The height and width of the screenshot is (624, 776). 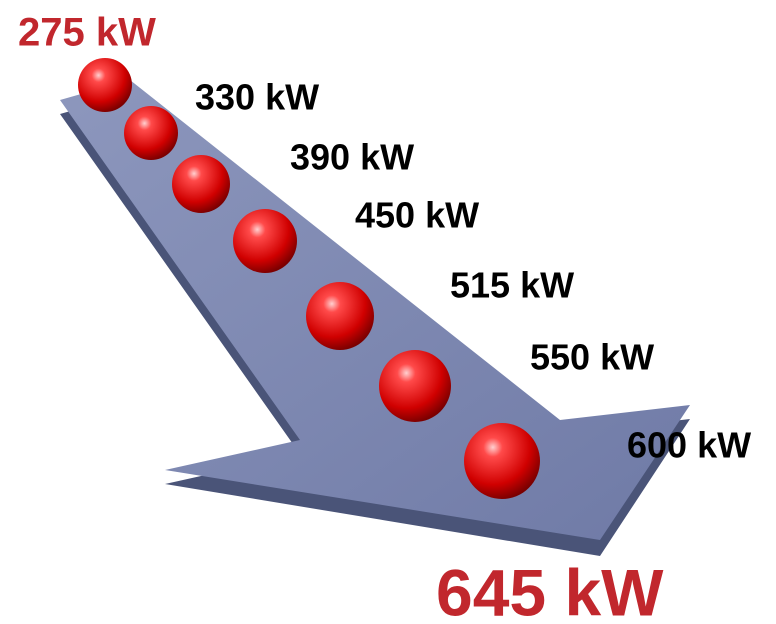 I want to click on step-label: 550 kW, so click(x=592, y=357).